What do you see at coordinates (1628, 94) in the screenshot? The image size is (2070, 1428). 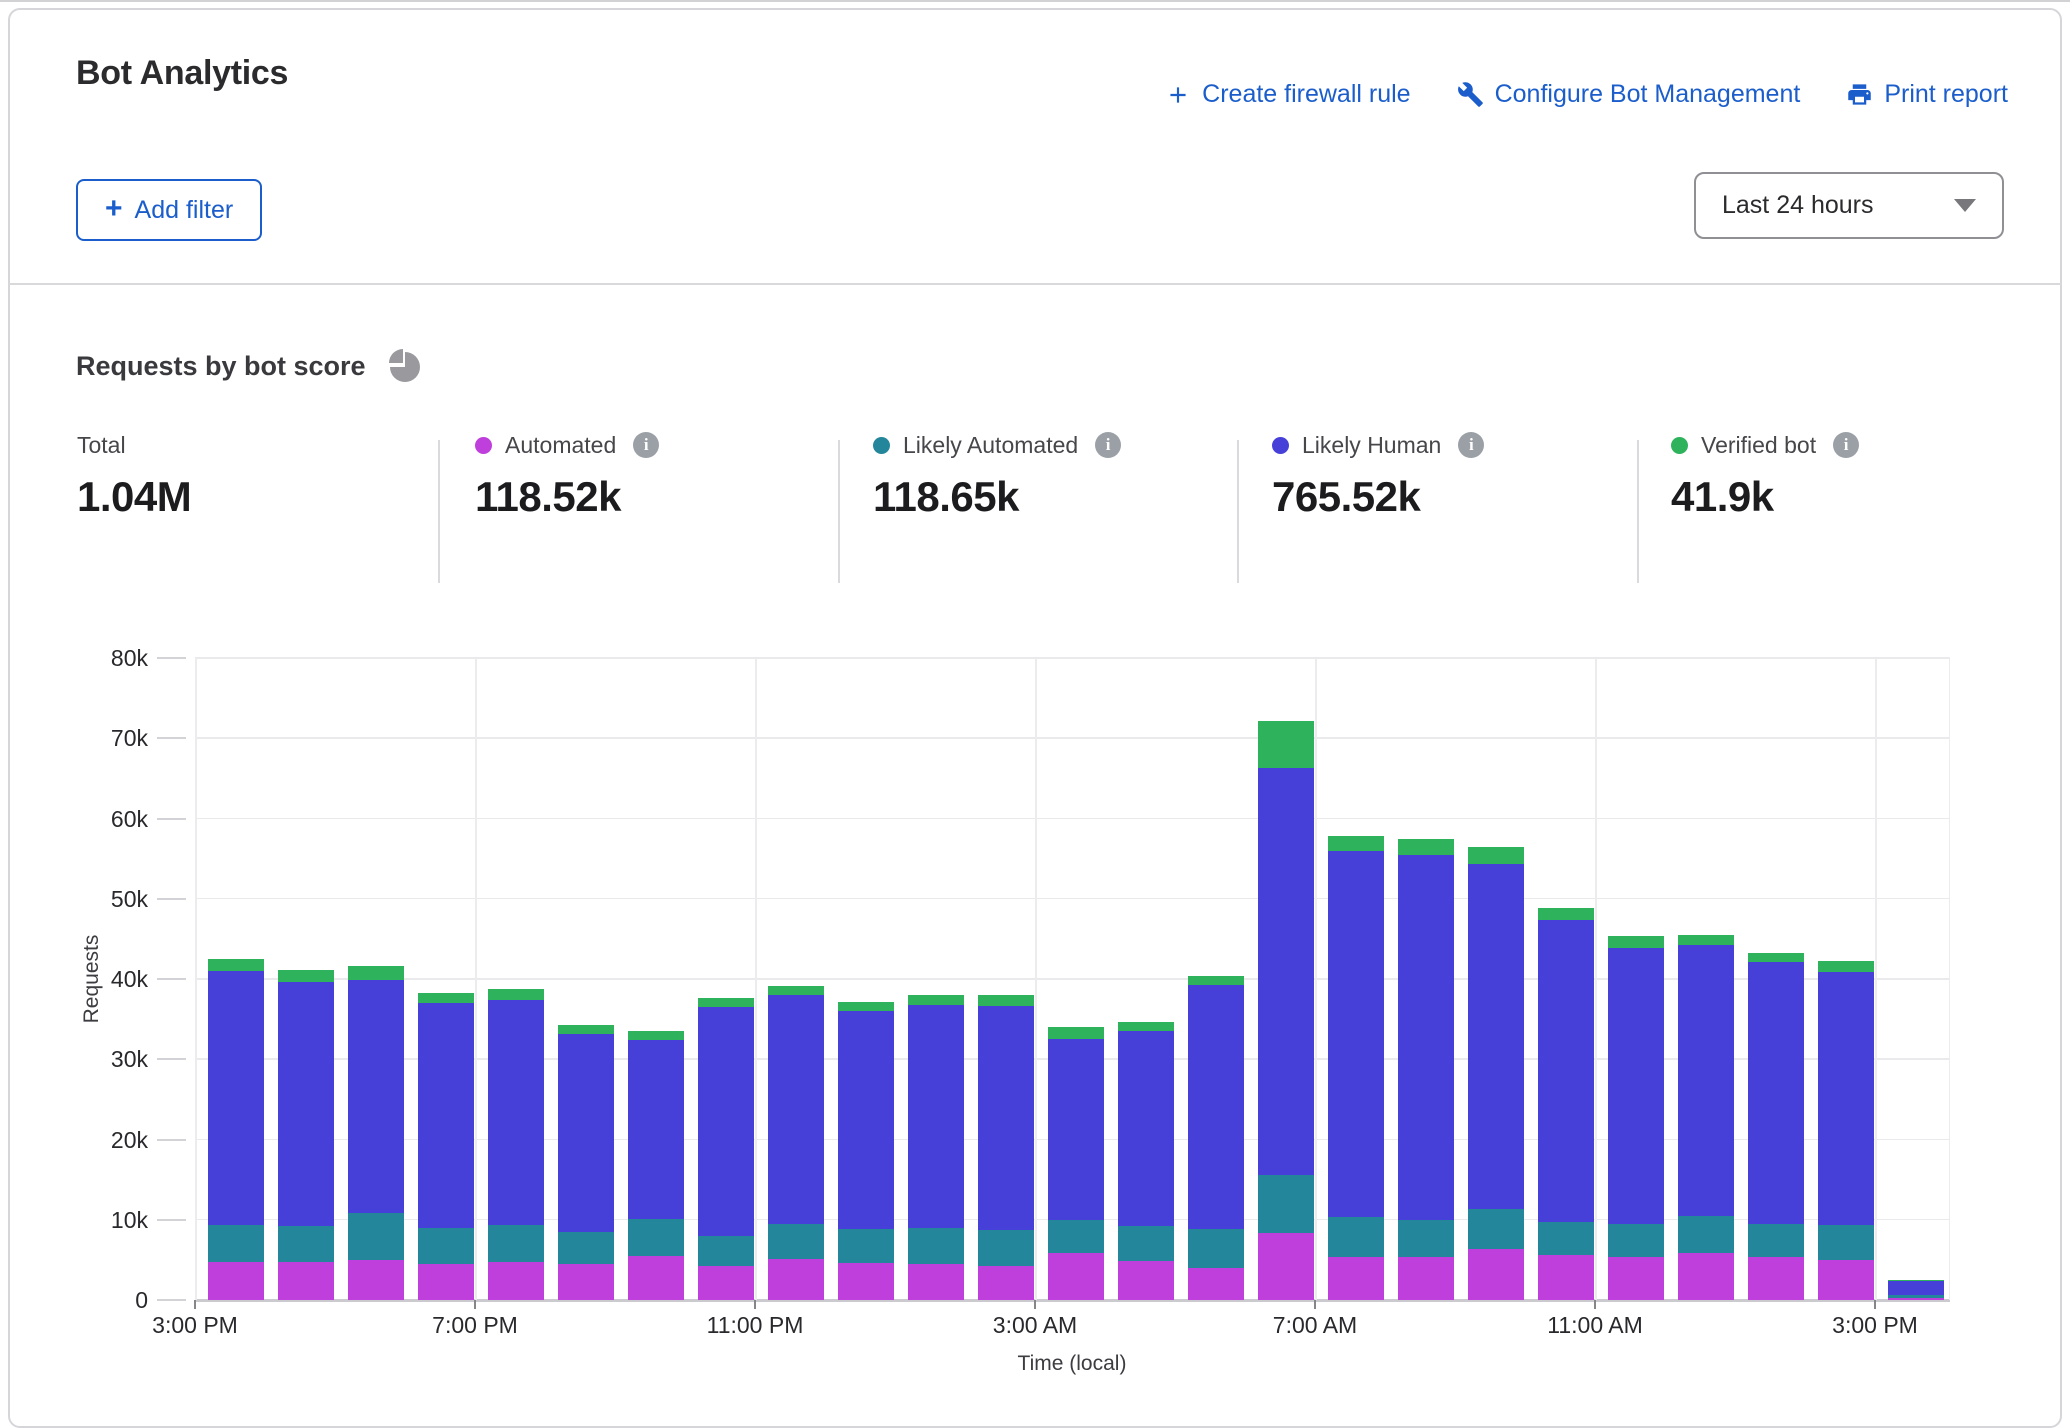 I see `configure-bot-management-link: Configure Bot Management` at bounding box center [1628, 94].